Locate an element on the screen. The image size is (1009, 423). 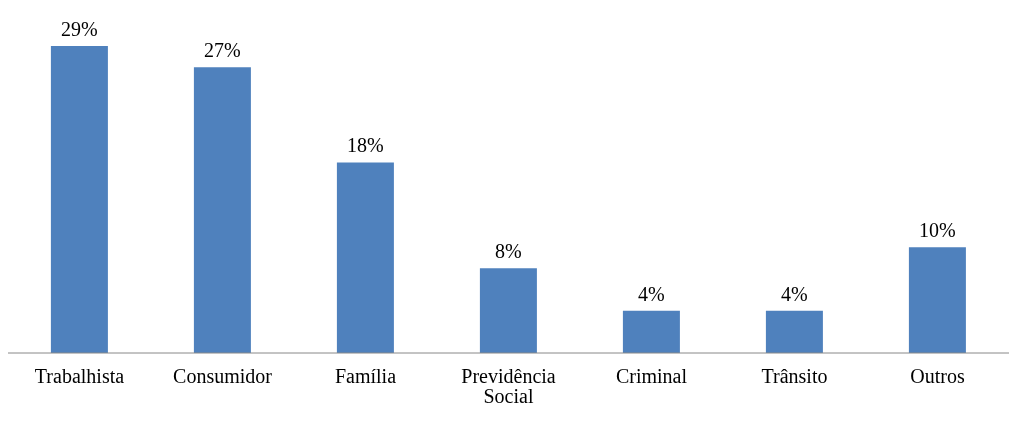
data-label: 8% is located at coordinates (508, 251).